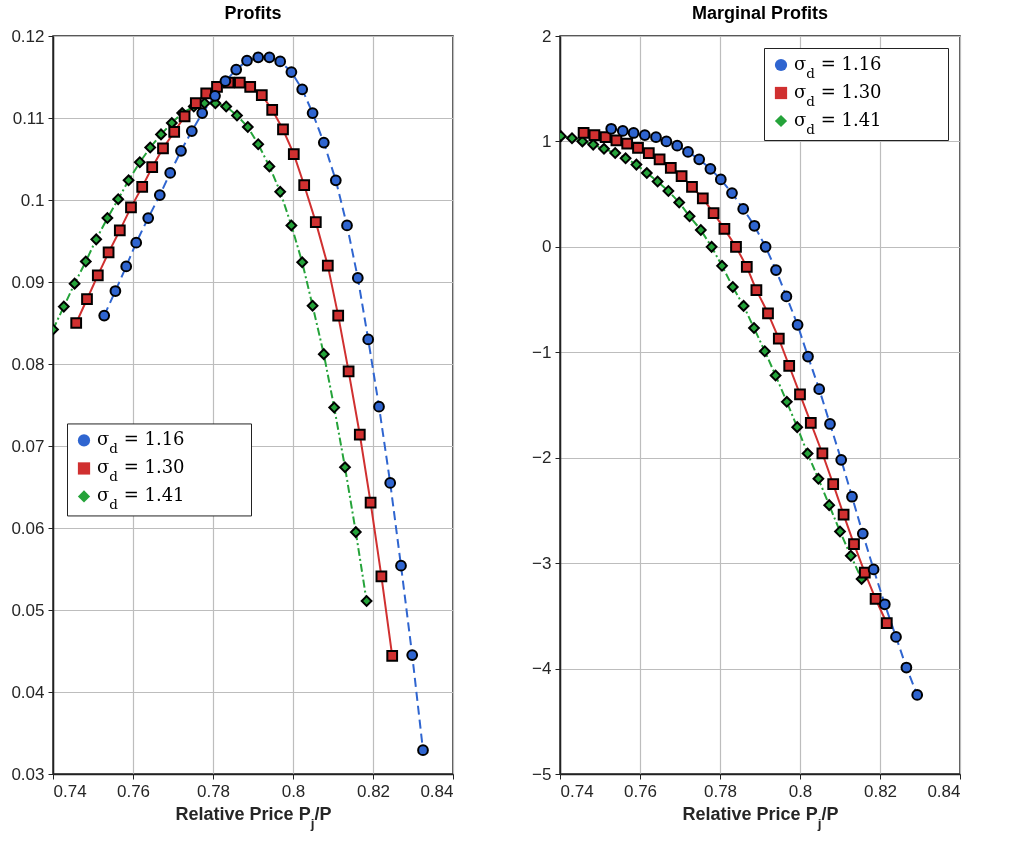  Describe the element at coordinates (28, 446) in the screenshot. I see `y-tick-label: 0.07` at that location.